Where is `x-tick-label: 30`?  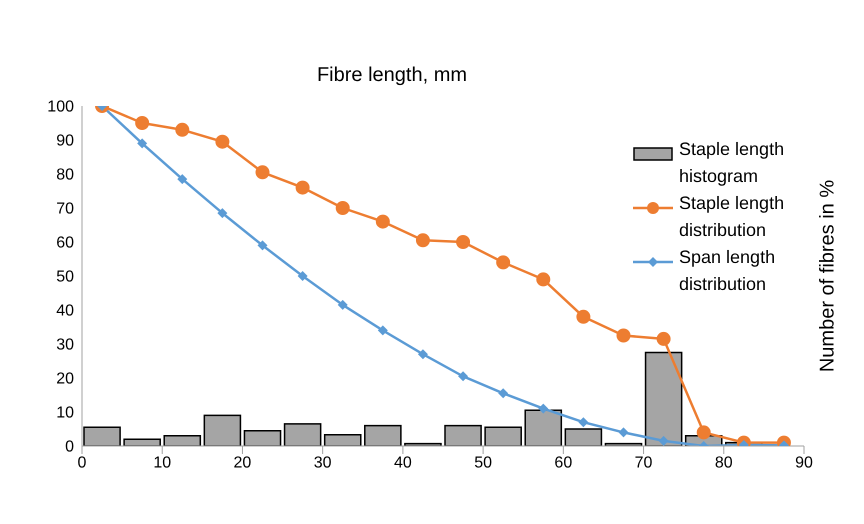
x-tick-label: 30 is located at coordinates (323, 463).